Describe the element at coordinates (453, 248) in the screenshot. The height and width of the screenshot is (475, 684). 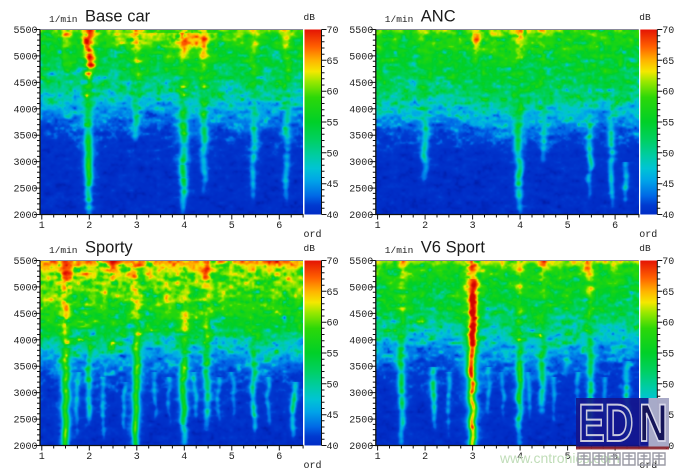
I see `svg-text: V6 Sport` at that location.